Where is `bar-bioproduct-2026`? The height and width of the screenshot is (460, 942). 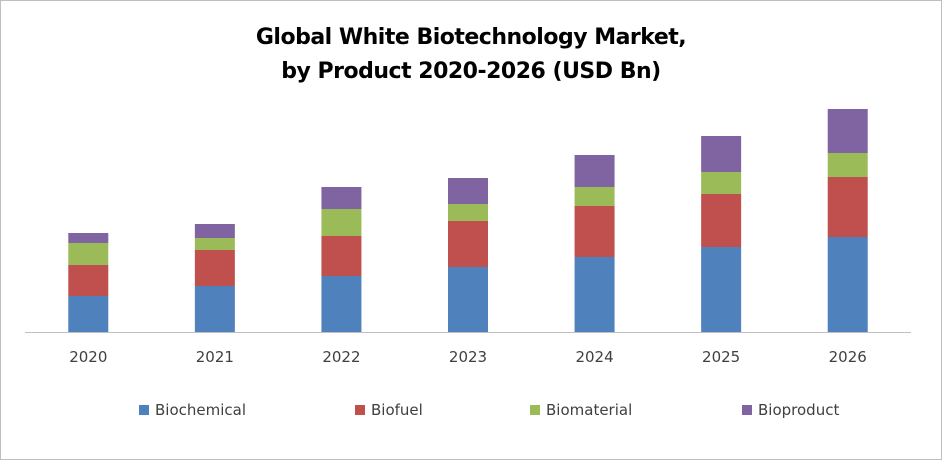
bar-bioproduct-2026 is located at coordinates (847, 131).